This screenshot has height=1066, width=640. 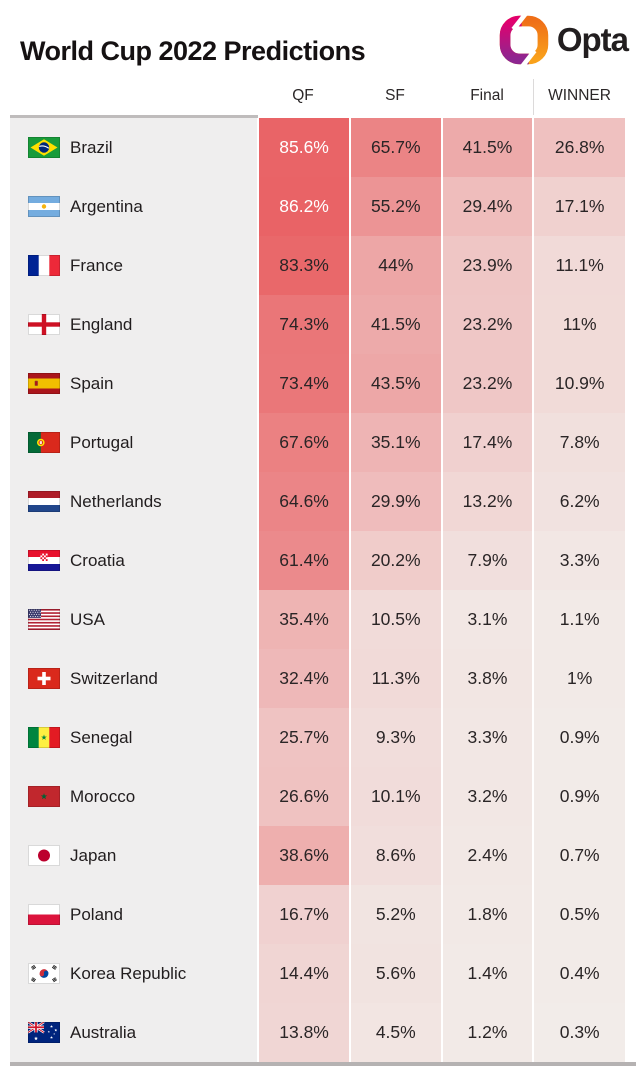 I want to click on probability-cell: 32.4%, so click(x=304, y=678).